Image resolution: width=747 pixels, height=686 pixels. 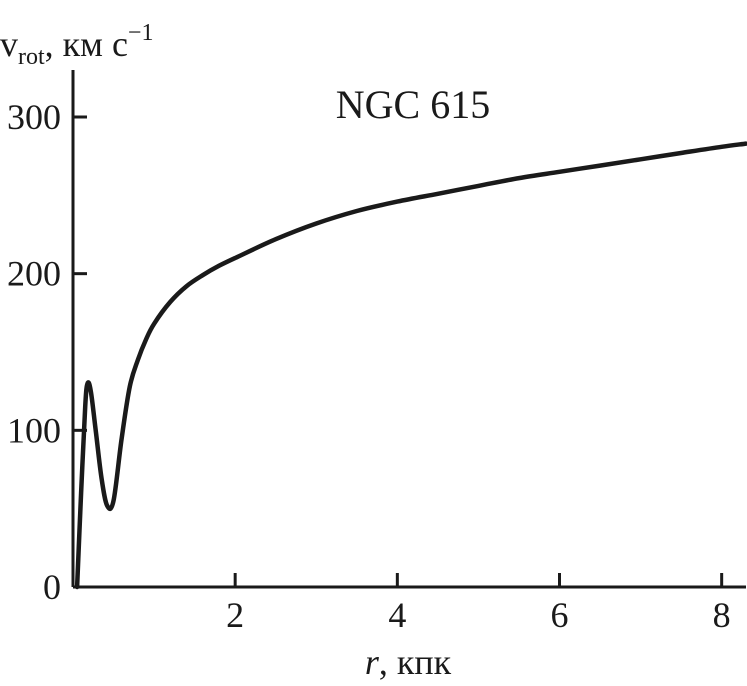 What do you see at coordinates (52, 587) in the screenshot?
I see `y-tick-label: 0` at bounding box center [52, 587].